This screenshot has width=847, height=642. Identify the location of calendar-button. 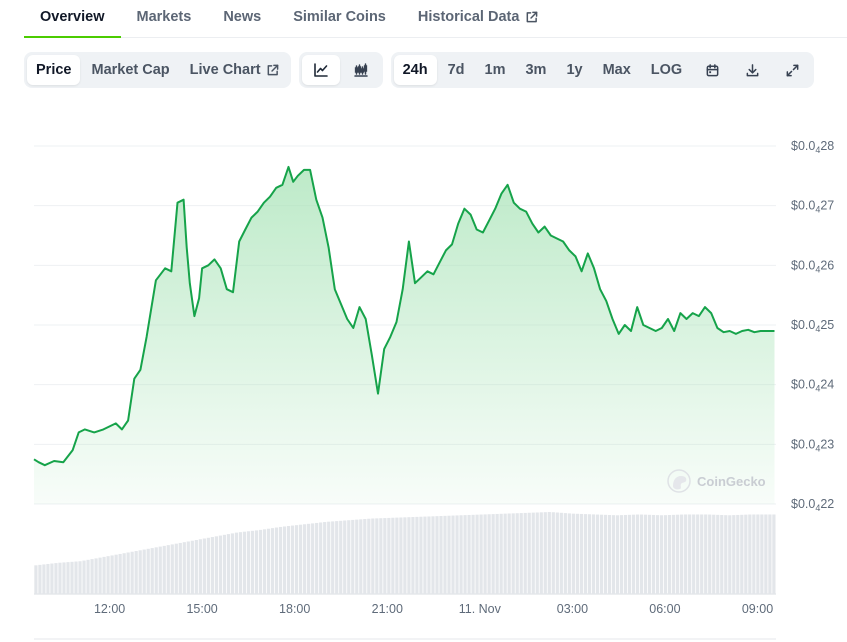
(712, 70).